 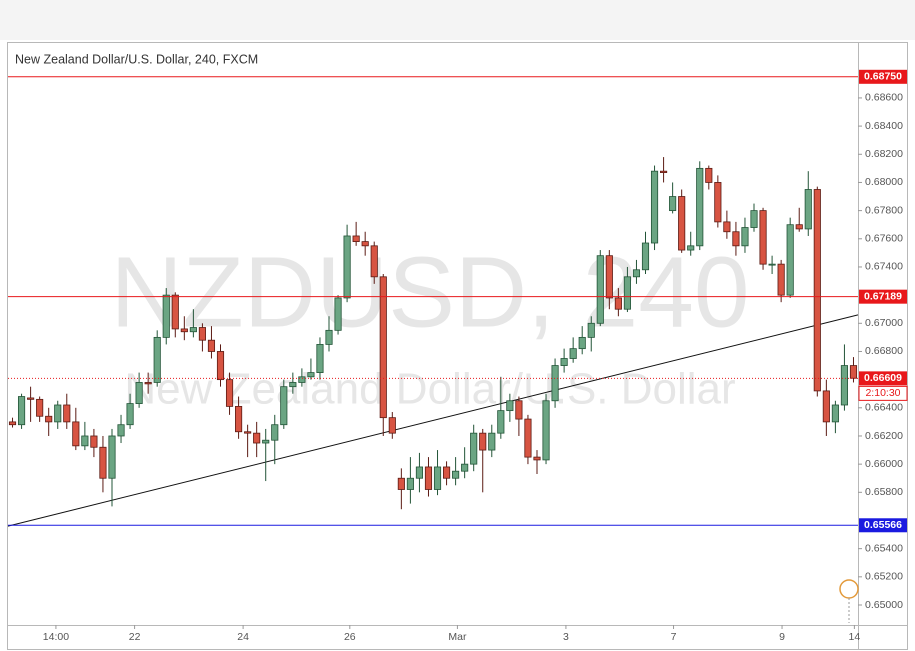 I want to click on y-tick-label: 0.66200, so click(x=884, y=436).